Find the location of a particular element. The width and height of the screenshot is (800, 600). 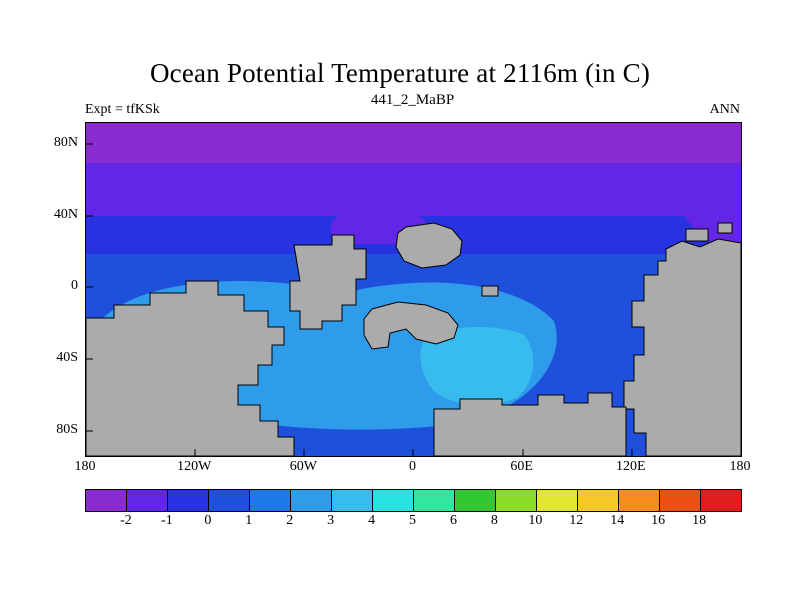

land-central-hook-island is located at coordinates (411, 325).